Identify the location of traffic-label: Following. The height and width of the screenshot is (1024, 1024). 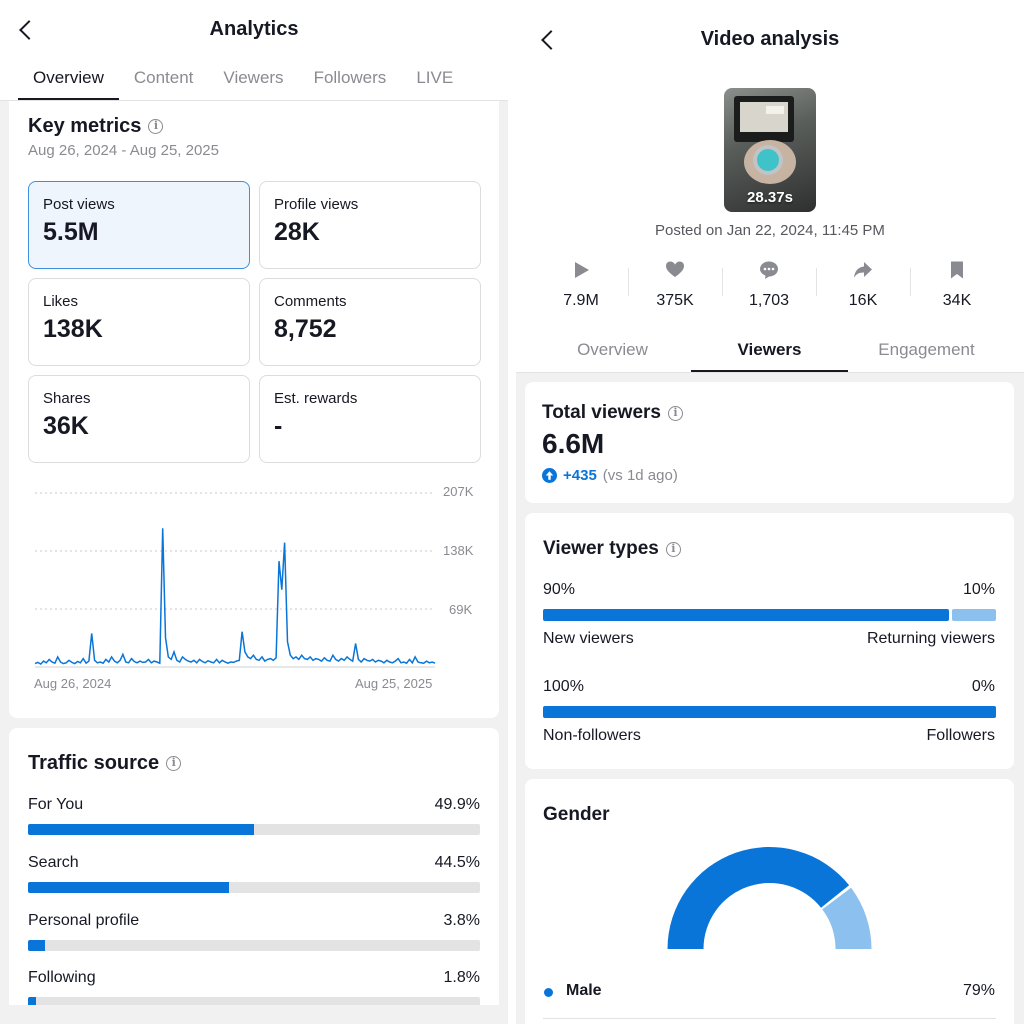
(62, 977).